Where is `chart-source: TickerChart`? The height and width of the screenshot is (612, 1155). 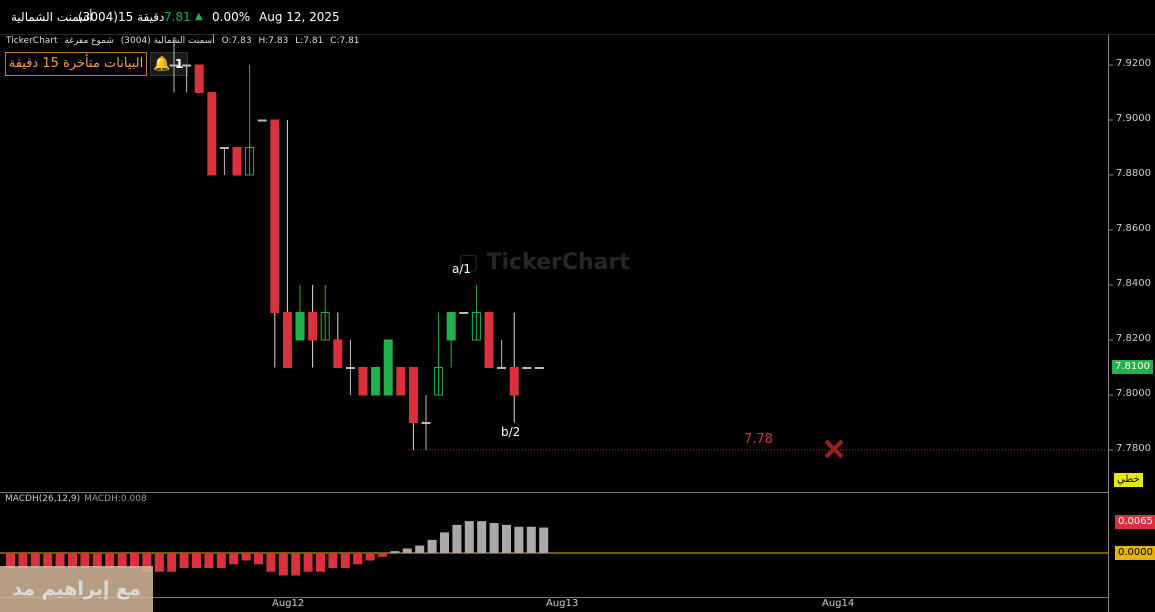
chart-source: TickerChart is located at coordinates (32, 41).